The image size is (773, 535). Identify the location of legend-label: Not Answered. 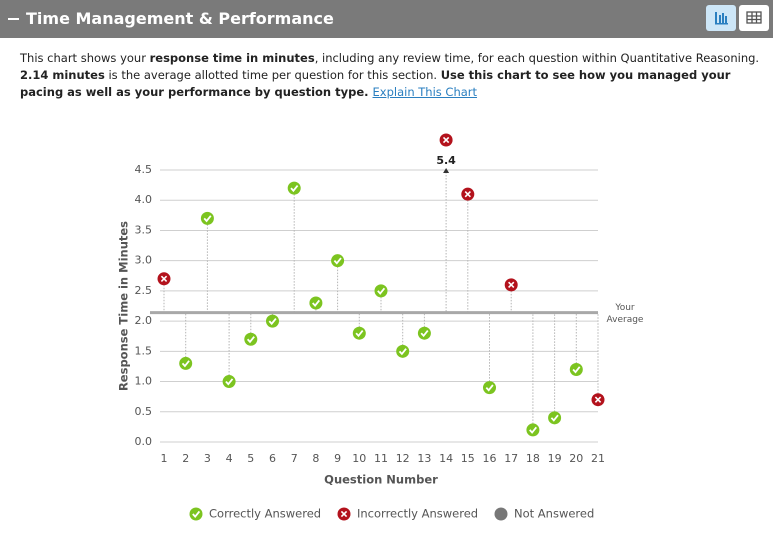
(554, 514).